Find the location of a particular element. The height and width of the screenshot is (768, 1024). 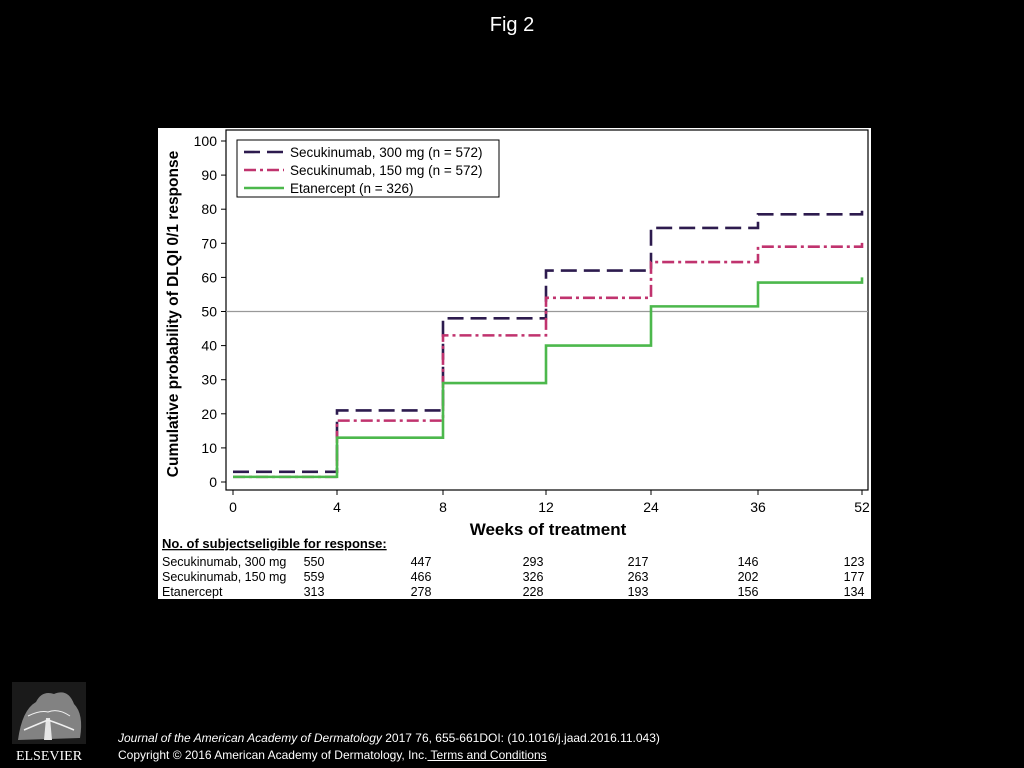

risk-cell: 550 is located at coordinates (314, 562).